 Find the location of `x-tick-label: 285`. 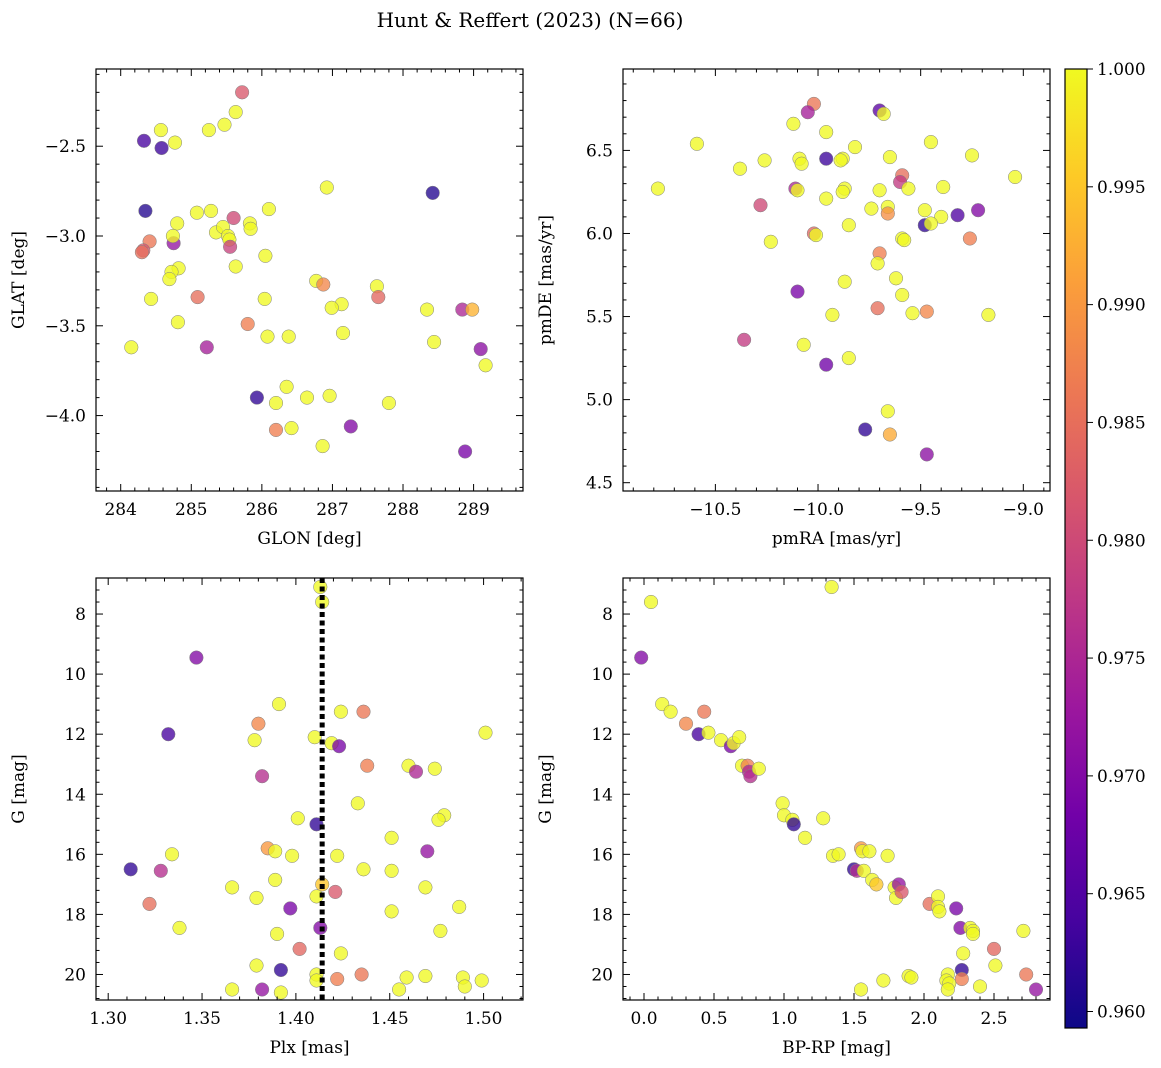

x-tick-label: 285 is located at coordinates (191, 510).